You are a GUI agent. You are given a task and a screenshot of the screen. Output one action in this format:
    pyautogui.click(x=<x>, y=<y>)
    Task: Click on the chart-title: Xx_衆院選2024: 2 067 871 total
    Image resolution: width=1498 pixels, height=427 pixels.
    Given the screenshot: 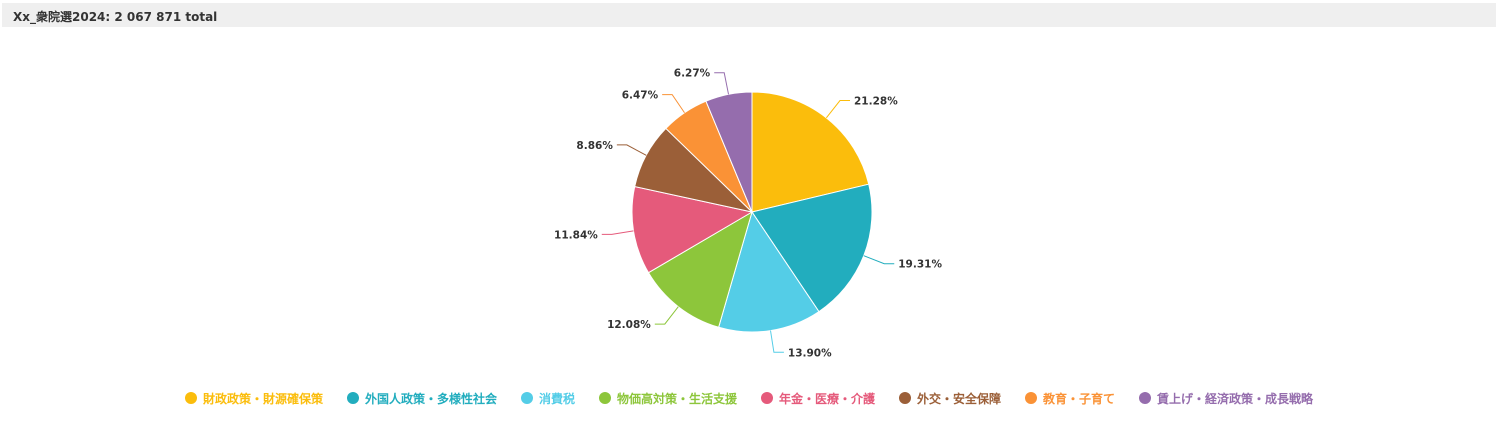 What is the action you would take?
    pyautogui.click(x=115, y=17)
    